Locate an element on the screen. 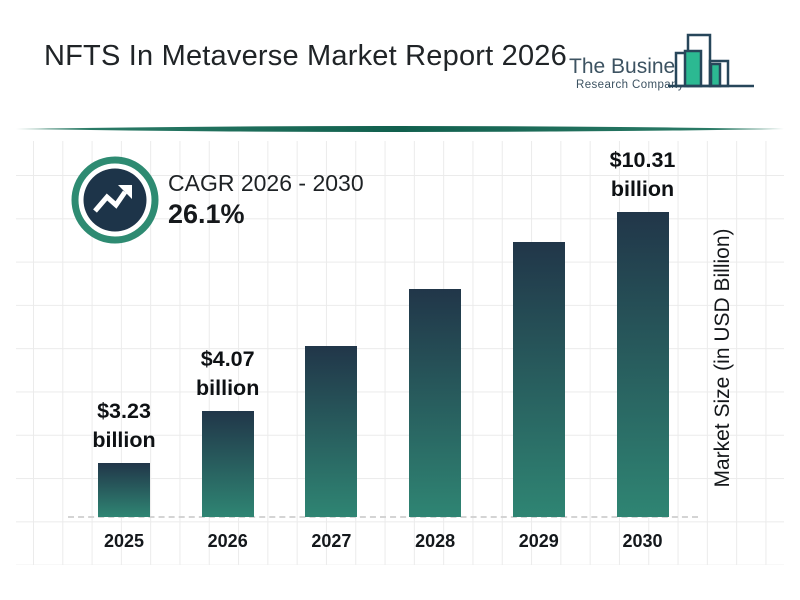  y-axis-label: Market Size (in USD Billion) is located at coordinates (722, 358).